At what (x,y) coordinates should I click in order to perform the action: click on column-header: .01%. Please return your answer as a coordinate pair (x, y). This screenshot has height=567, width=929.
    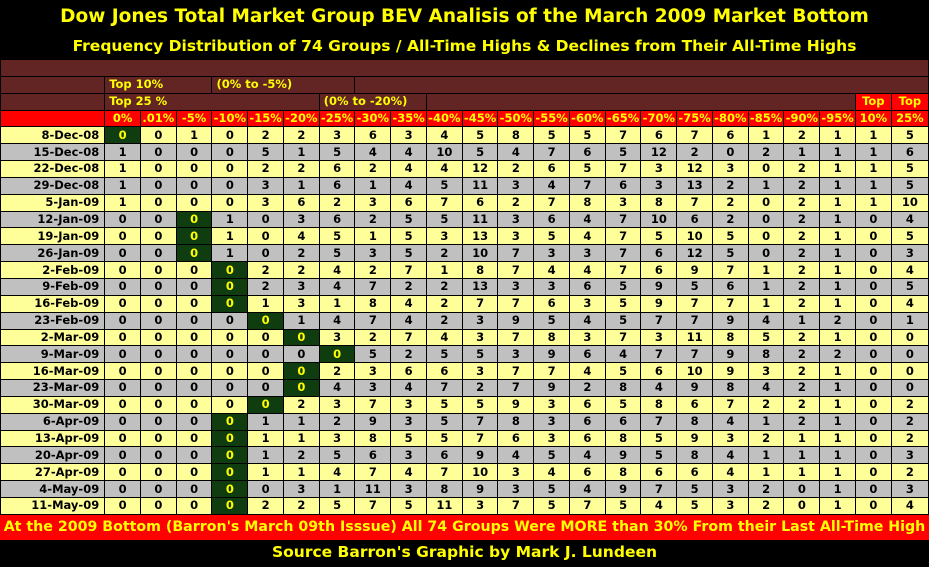
    Looking at the image, I should click on (158, 118).